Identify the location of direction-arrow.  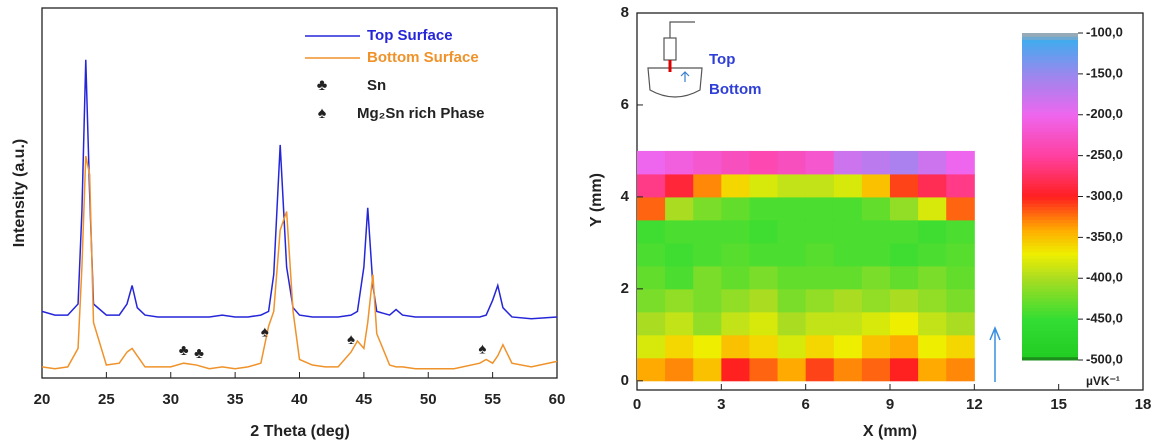
(995, 354).